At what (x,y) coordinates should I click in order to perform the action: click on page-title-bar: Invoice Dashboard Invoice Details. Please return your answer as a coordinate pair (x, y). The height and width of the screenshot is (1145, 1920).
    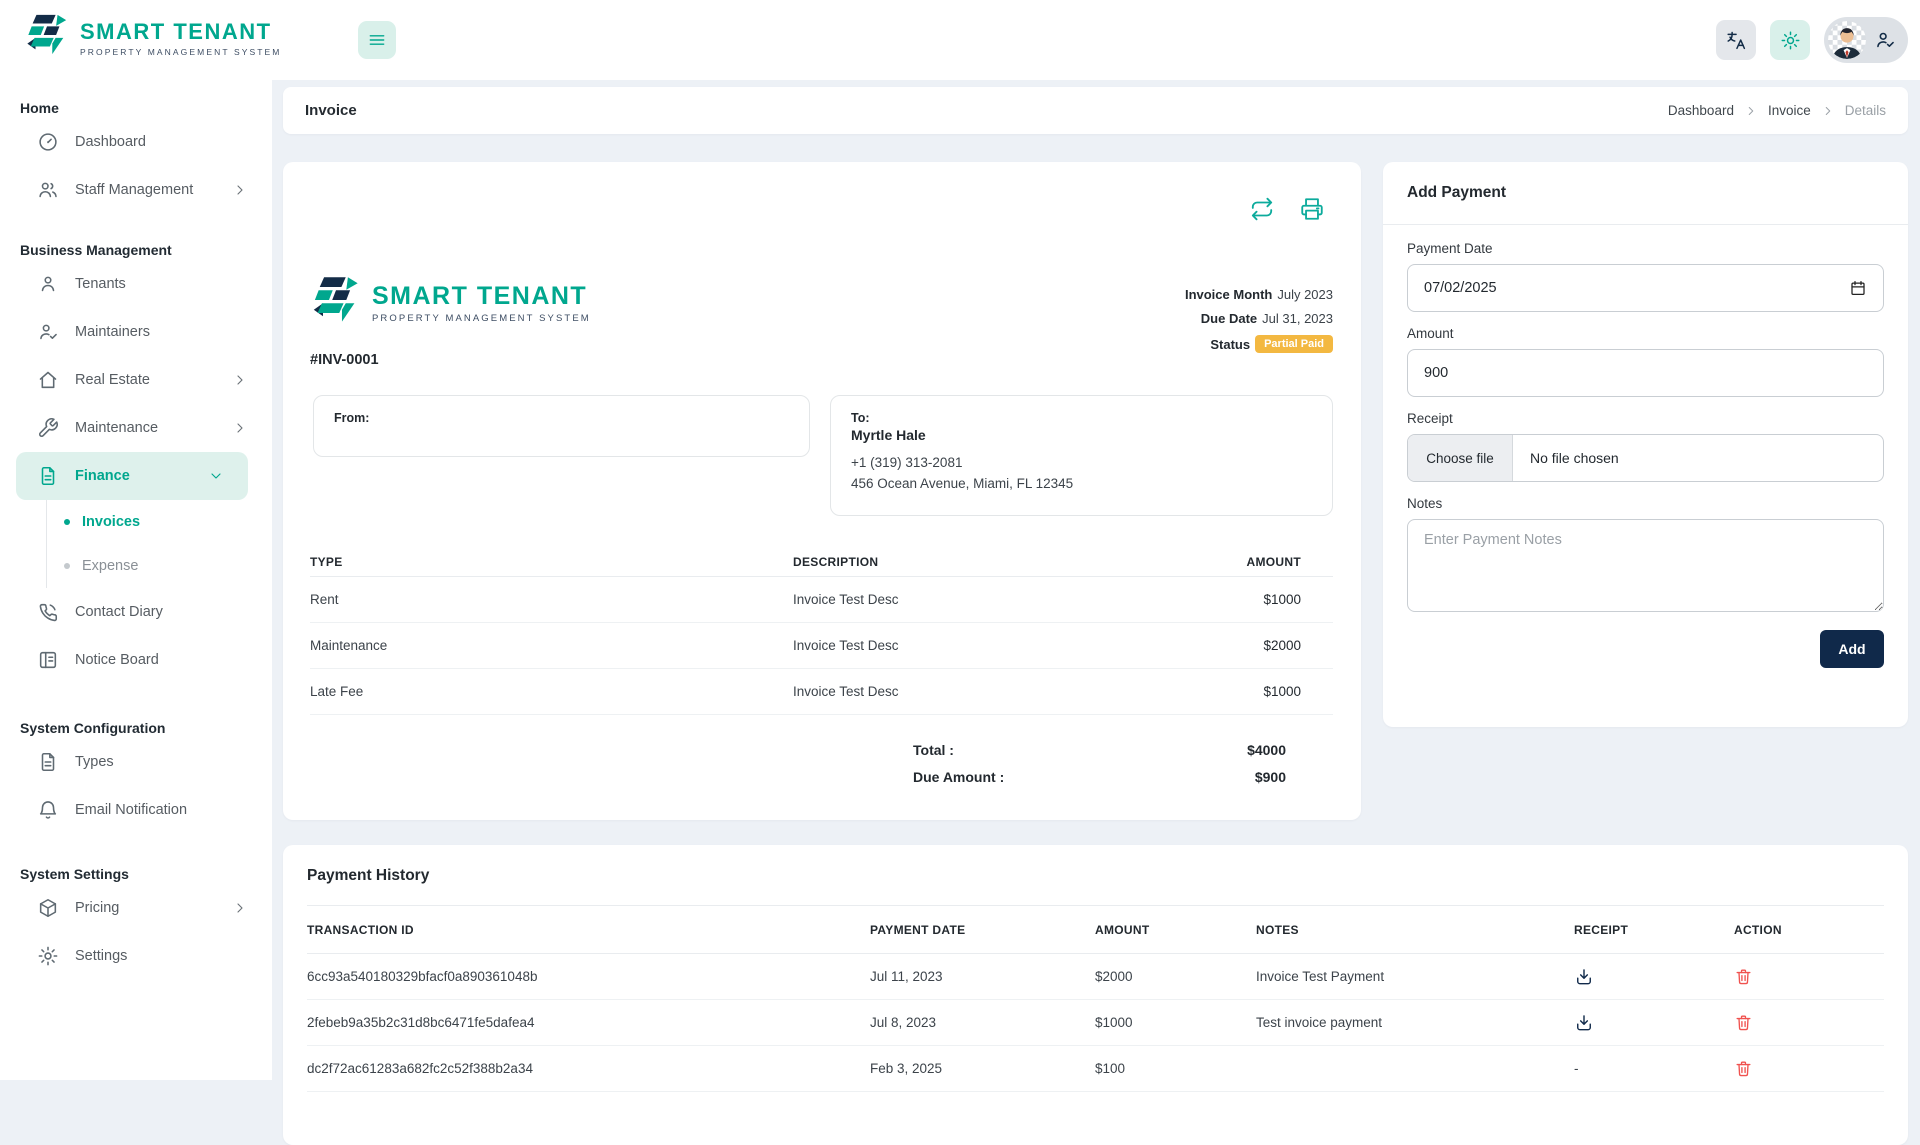
    Looking at the image, I should click on (1095, 110).